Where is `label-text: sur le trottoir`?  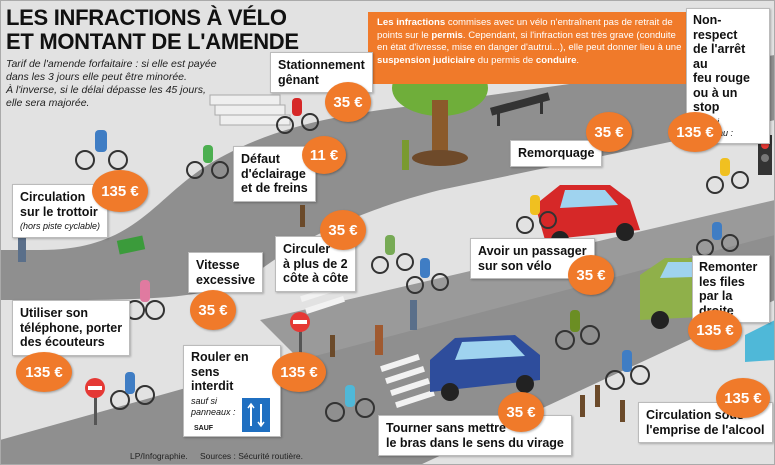 label-text: sur le trottoir is located at coordinates (59, 211).